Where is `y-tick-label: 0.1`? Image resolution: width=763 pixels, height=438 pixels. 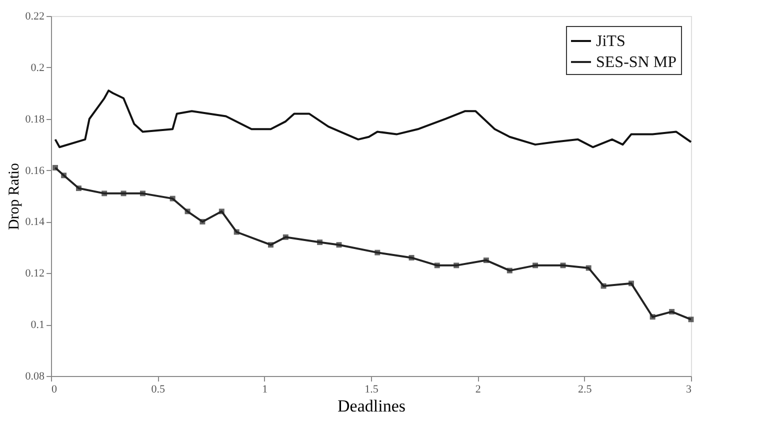 y-tick-label: 0.1 is located at coordinates (37, 325).